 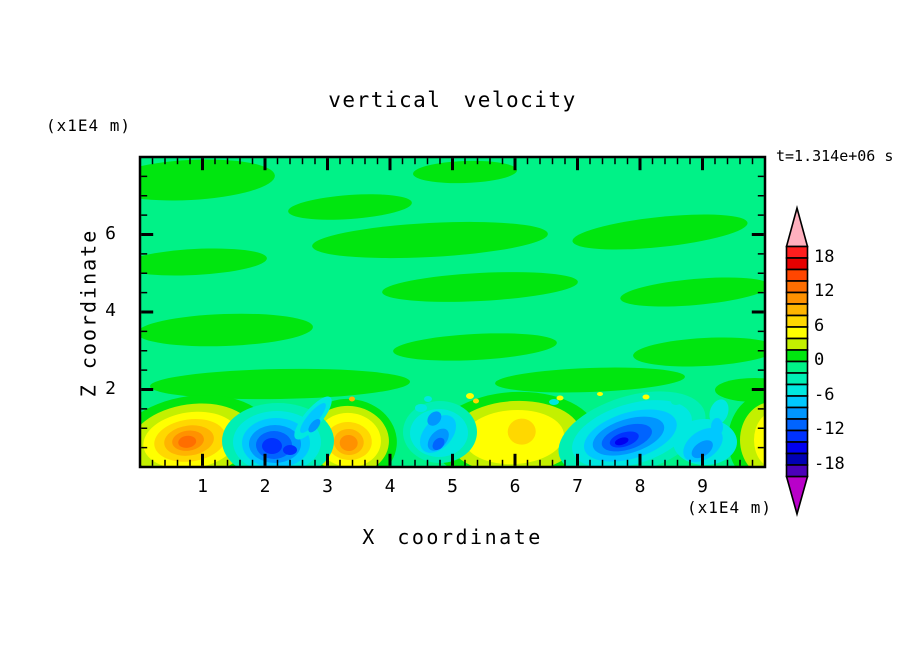 I want to click on colorbar-bands, so click(x=797, y=361).